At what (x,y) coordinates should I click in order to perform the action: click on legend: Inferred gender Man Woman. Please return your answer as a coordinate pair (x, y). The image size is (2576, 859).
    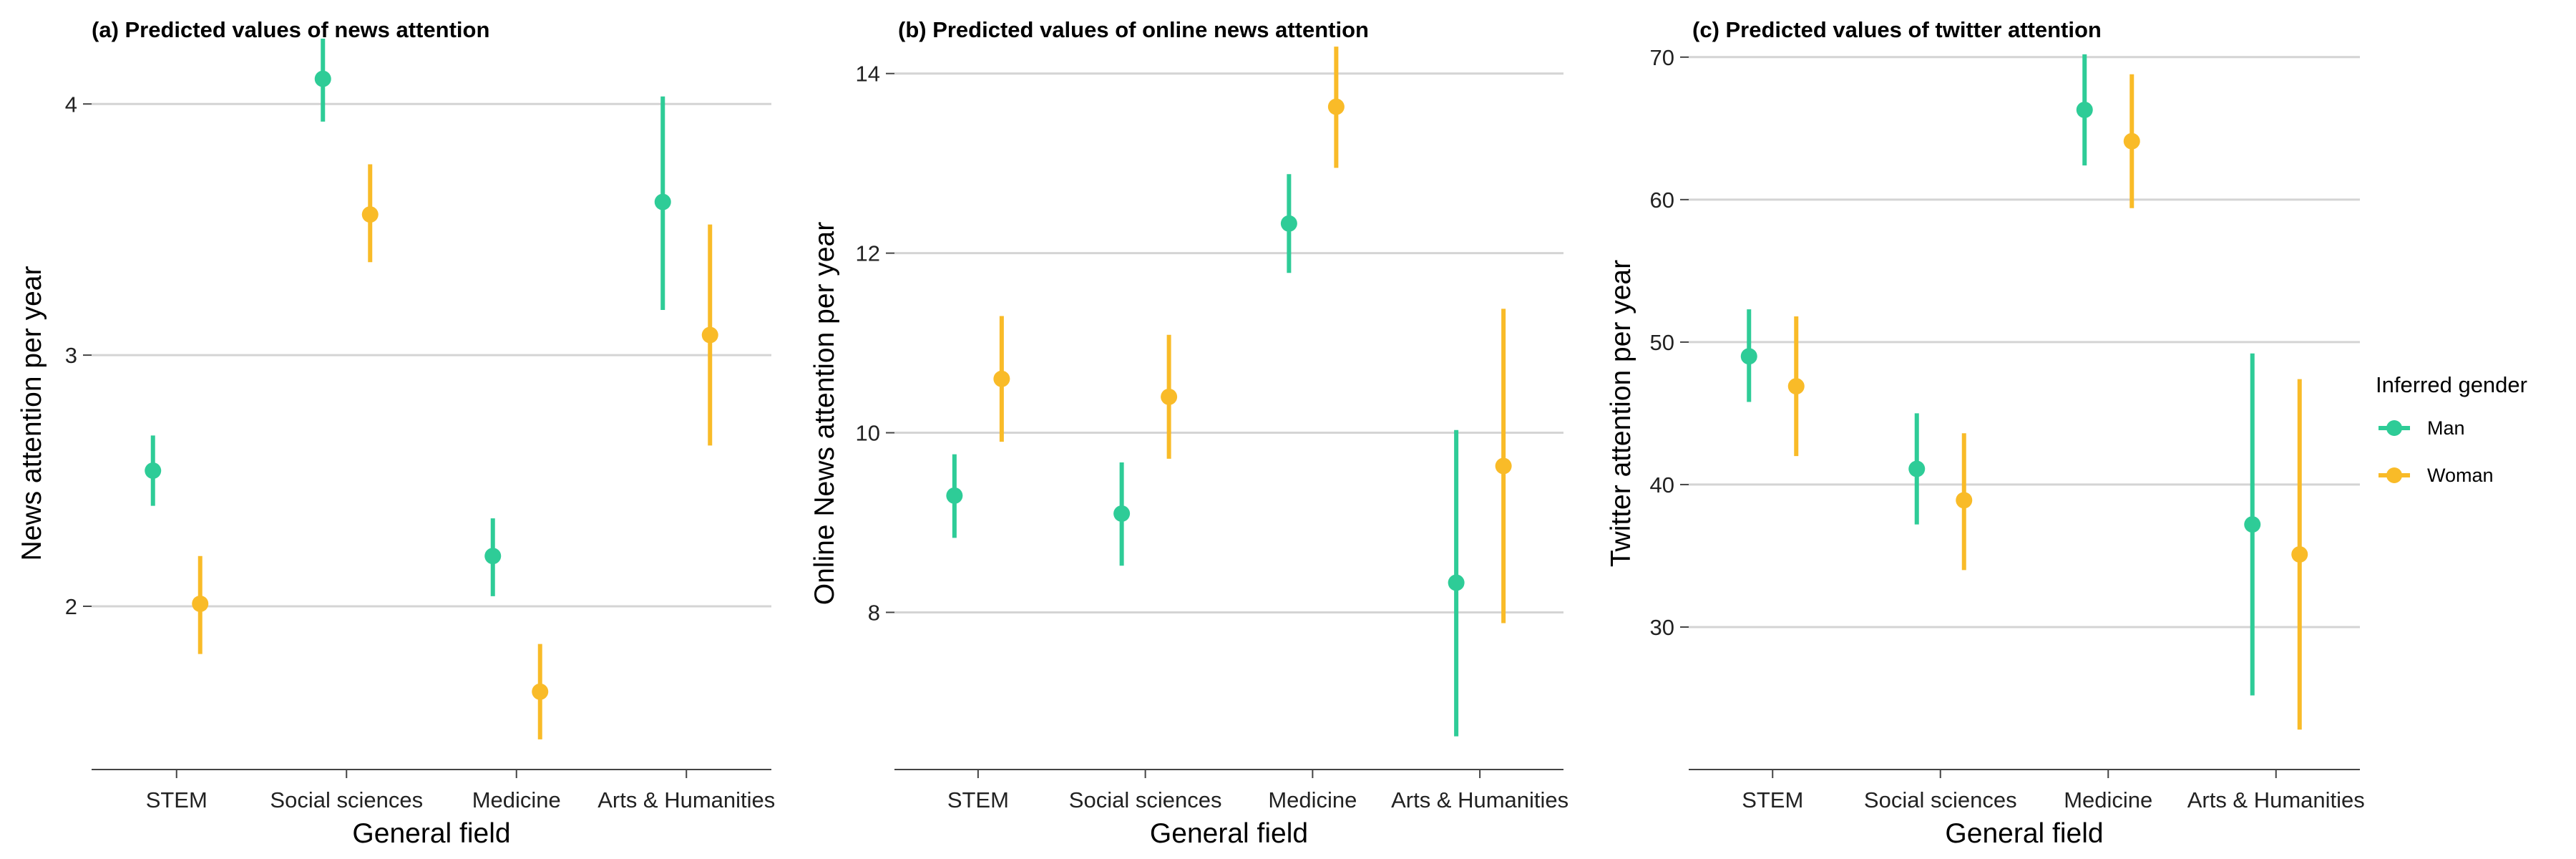
    Looking at the image, I should click on (2451, 429).